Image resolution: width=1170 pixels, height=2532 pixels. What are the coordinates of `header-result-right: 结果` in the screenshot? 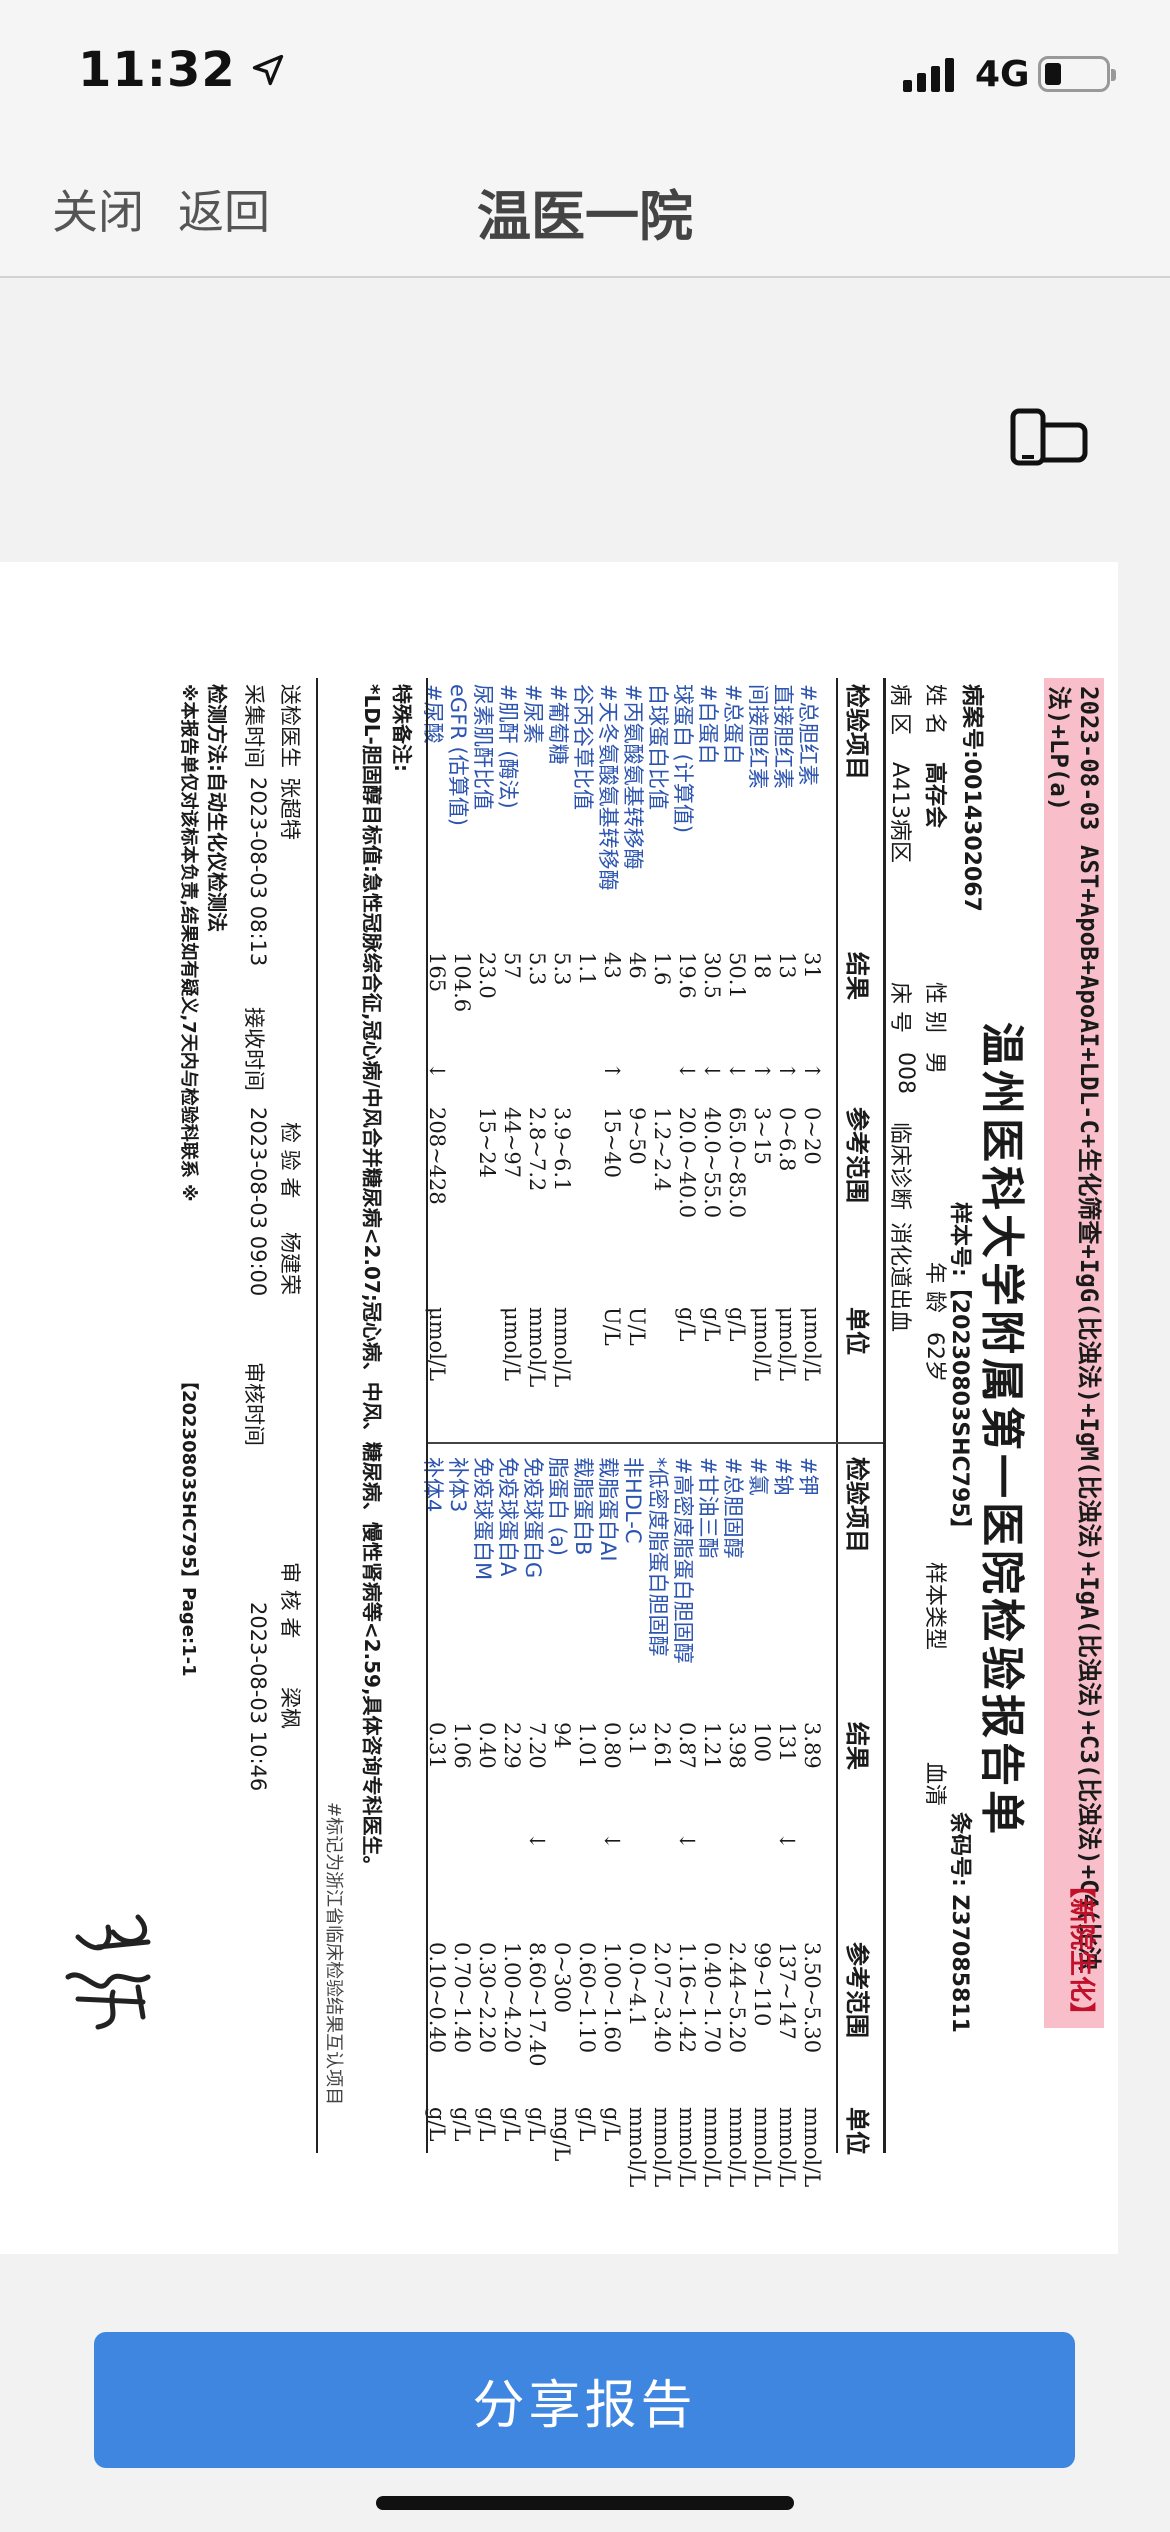 It's located at (857, 1746).